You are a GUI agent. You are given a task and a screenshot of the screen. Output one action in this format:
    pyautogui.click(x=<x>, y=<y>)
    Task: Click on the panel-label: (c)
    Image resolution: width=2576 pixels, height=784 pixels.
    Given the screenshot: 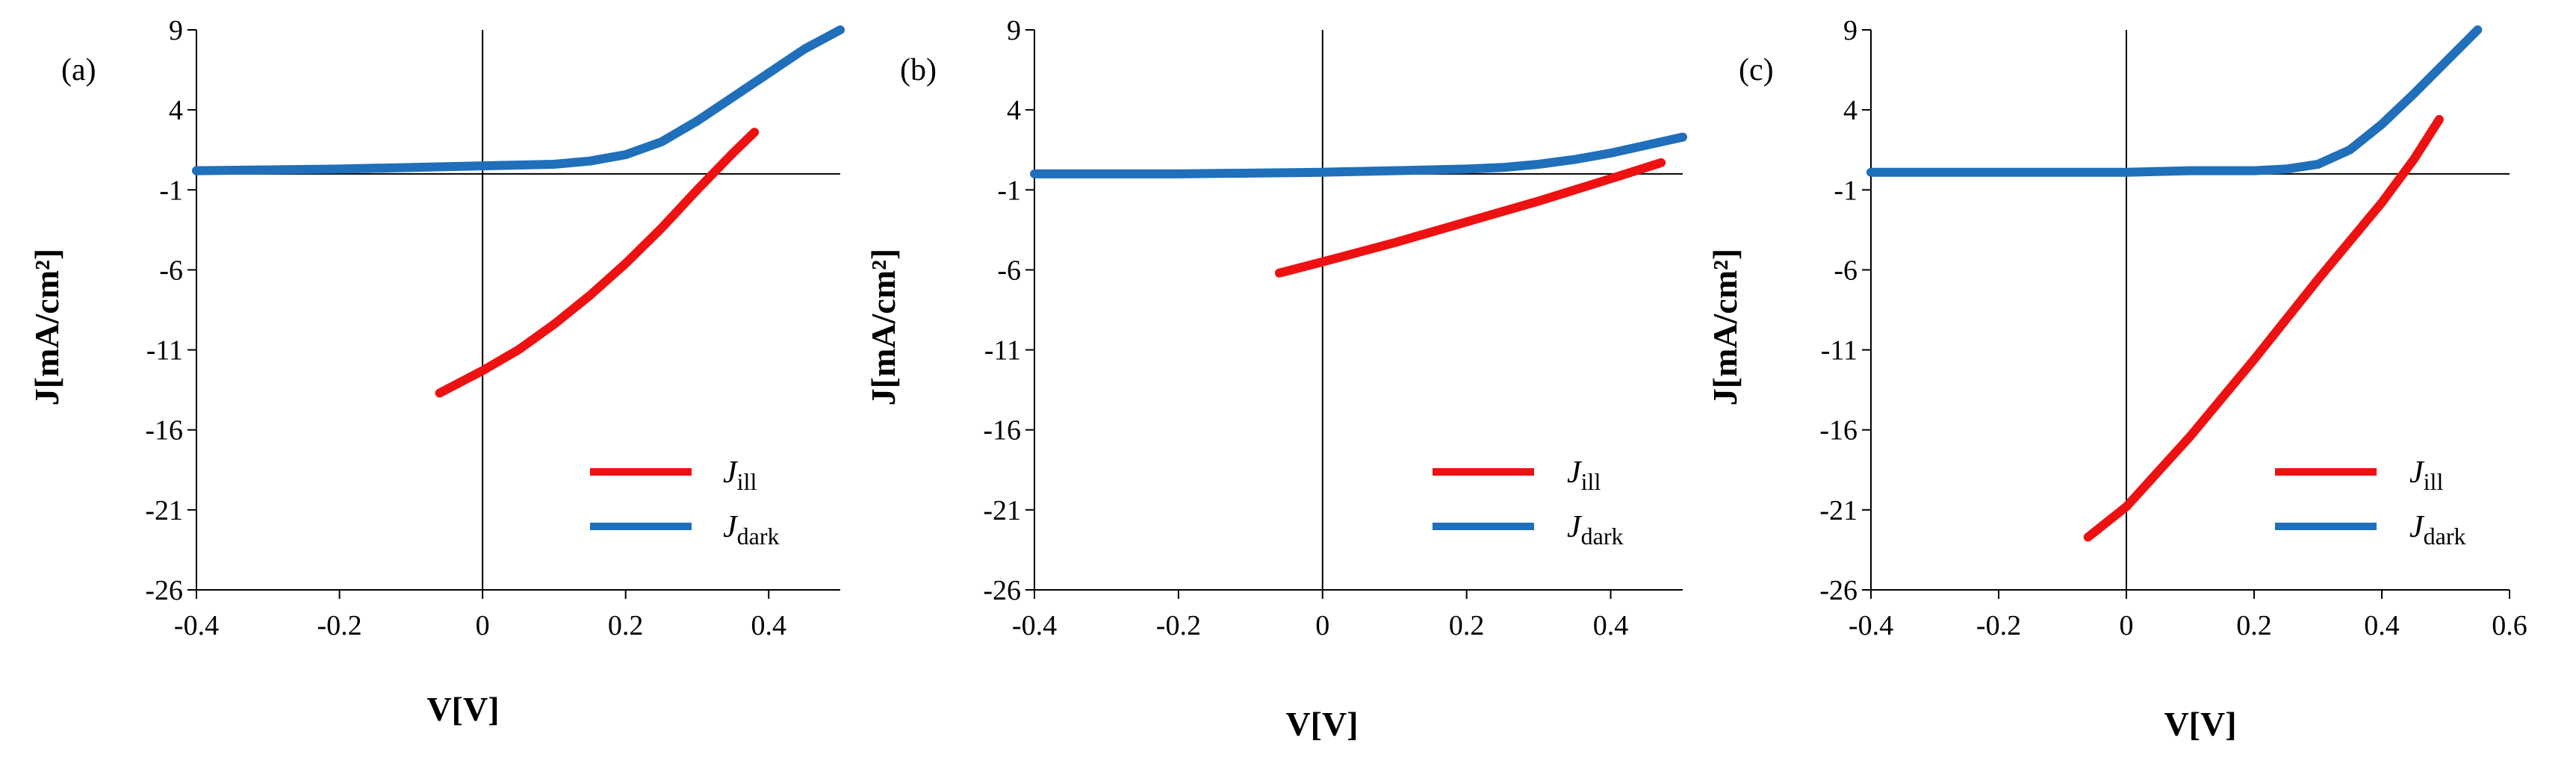 What is the action you would take?
    pyautogui.click(x=1757, y=70)
    